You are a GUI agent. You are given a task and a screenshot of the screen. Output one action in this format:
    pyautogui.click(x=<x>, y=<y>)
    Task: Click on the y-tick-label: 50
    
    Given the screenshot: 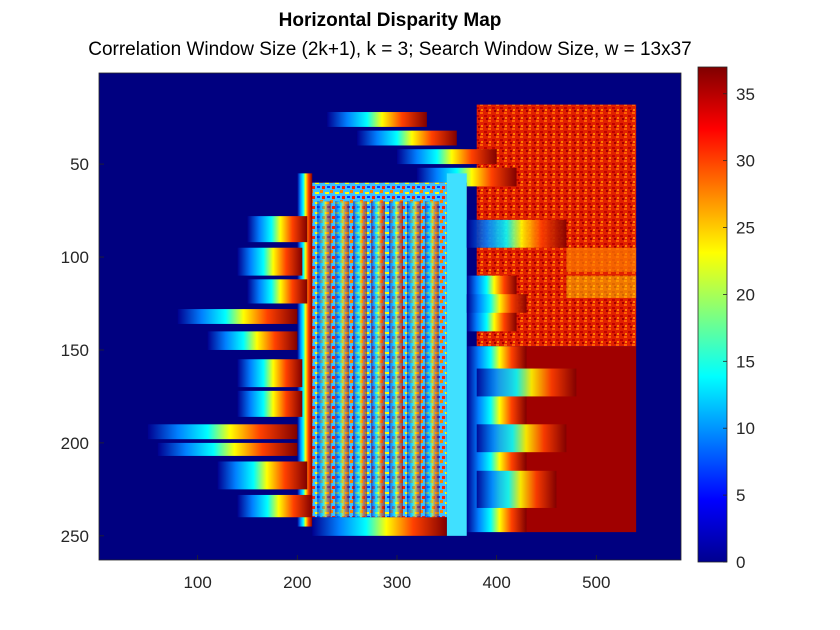 What is the action you would take?
    pyautogui.click(x=79, y=164)
    